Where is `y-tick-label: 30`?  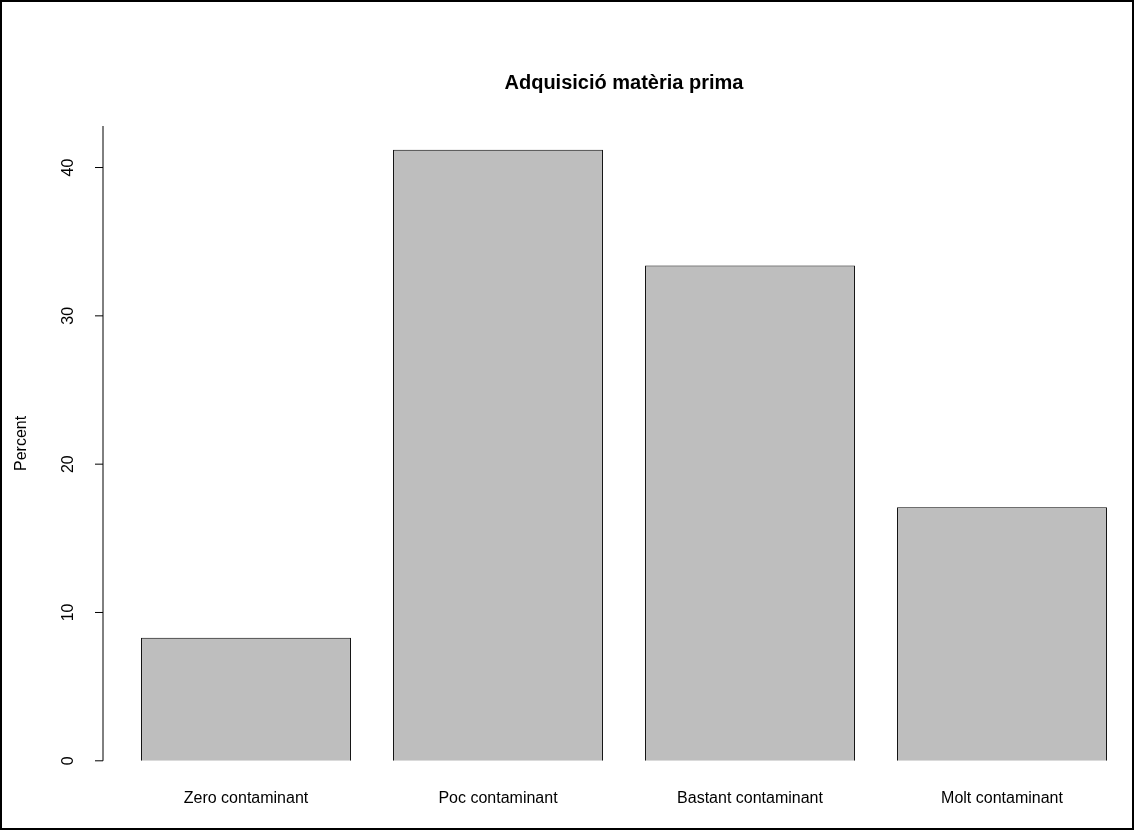 y-tick-label: 30 is located at coordinates (68, 315).